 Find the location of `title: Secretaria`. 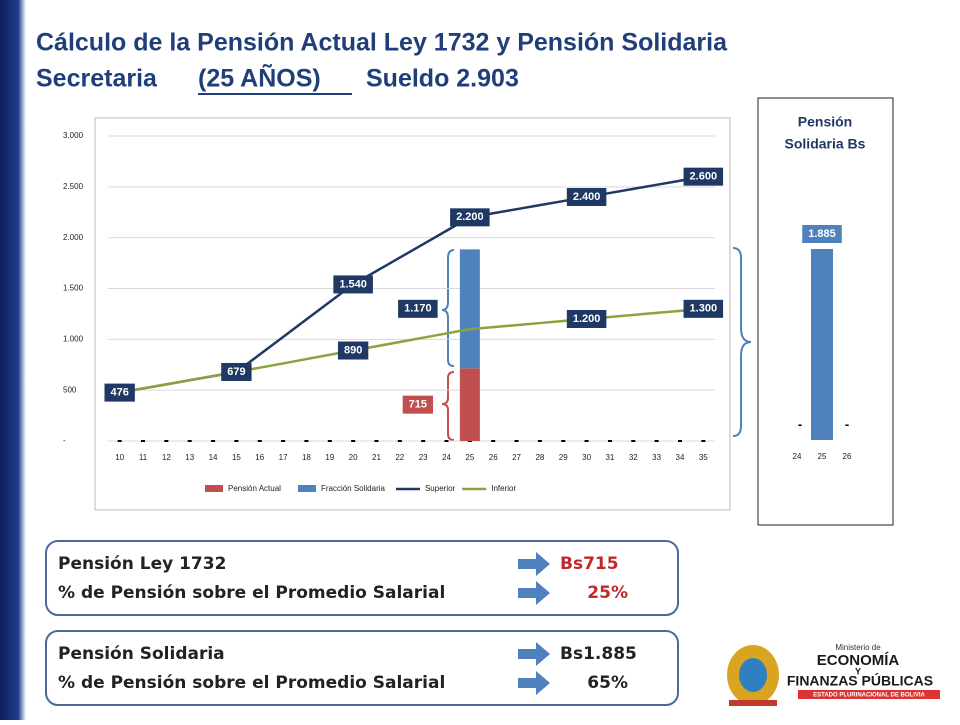

title: Secretaria is located at coordinates (97, 79).